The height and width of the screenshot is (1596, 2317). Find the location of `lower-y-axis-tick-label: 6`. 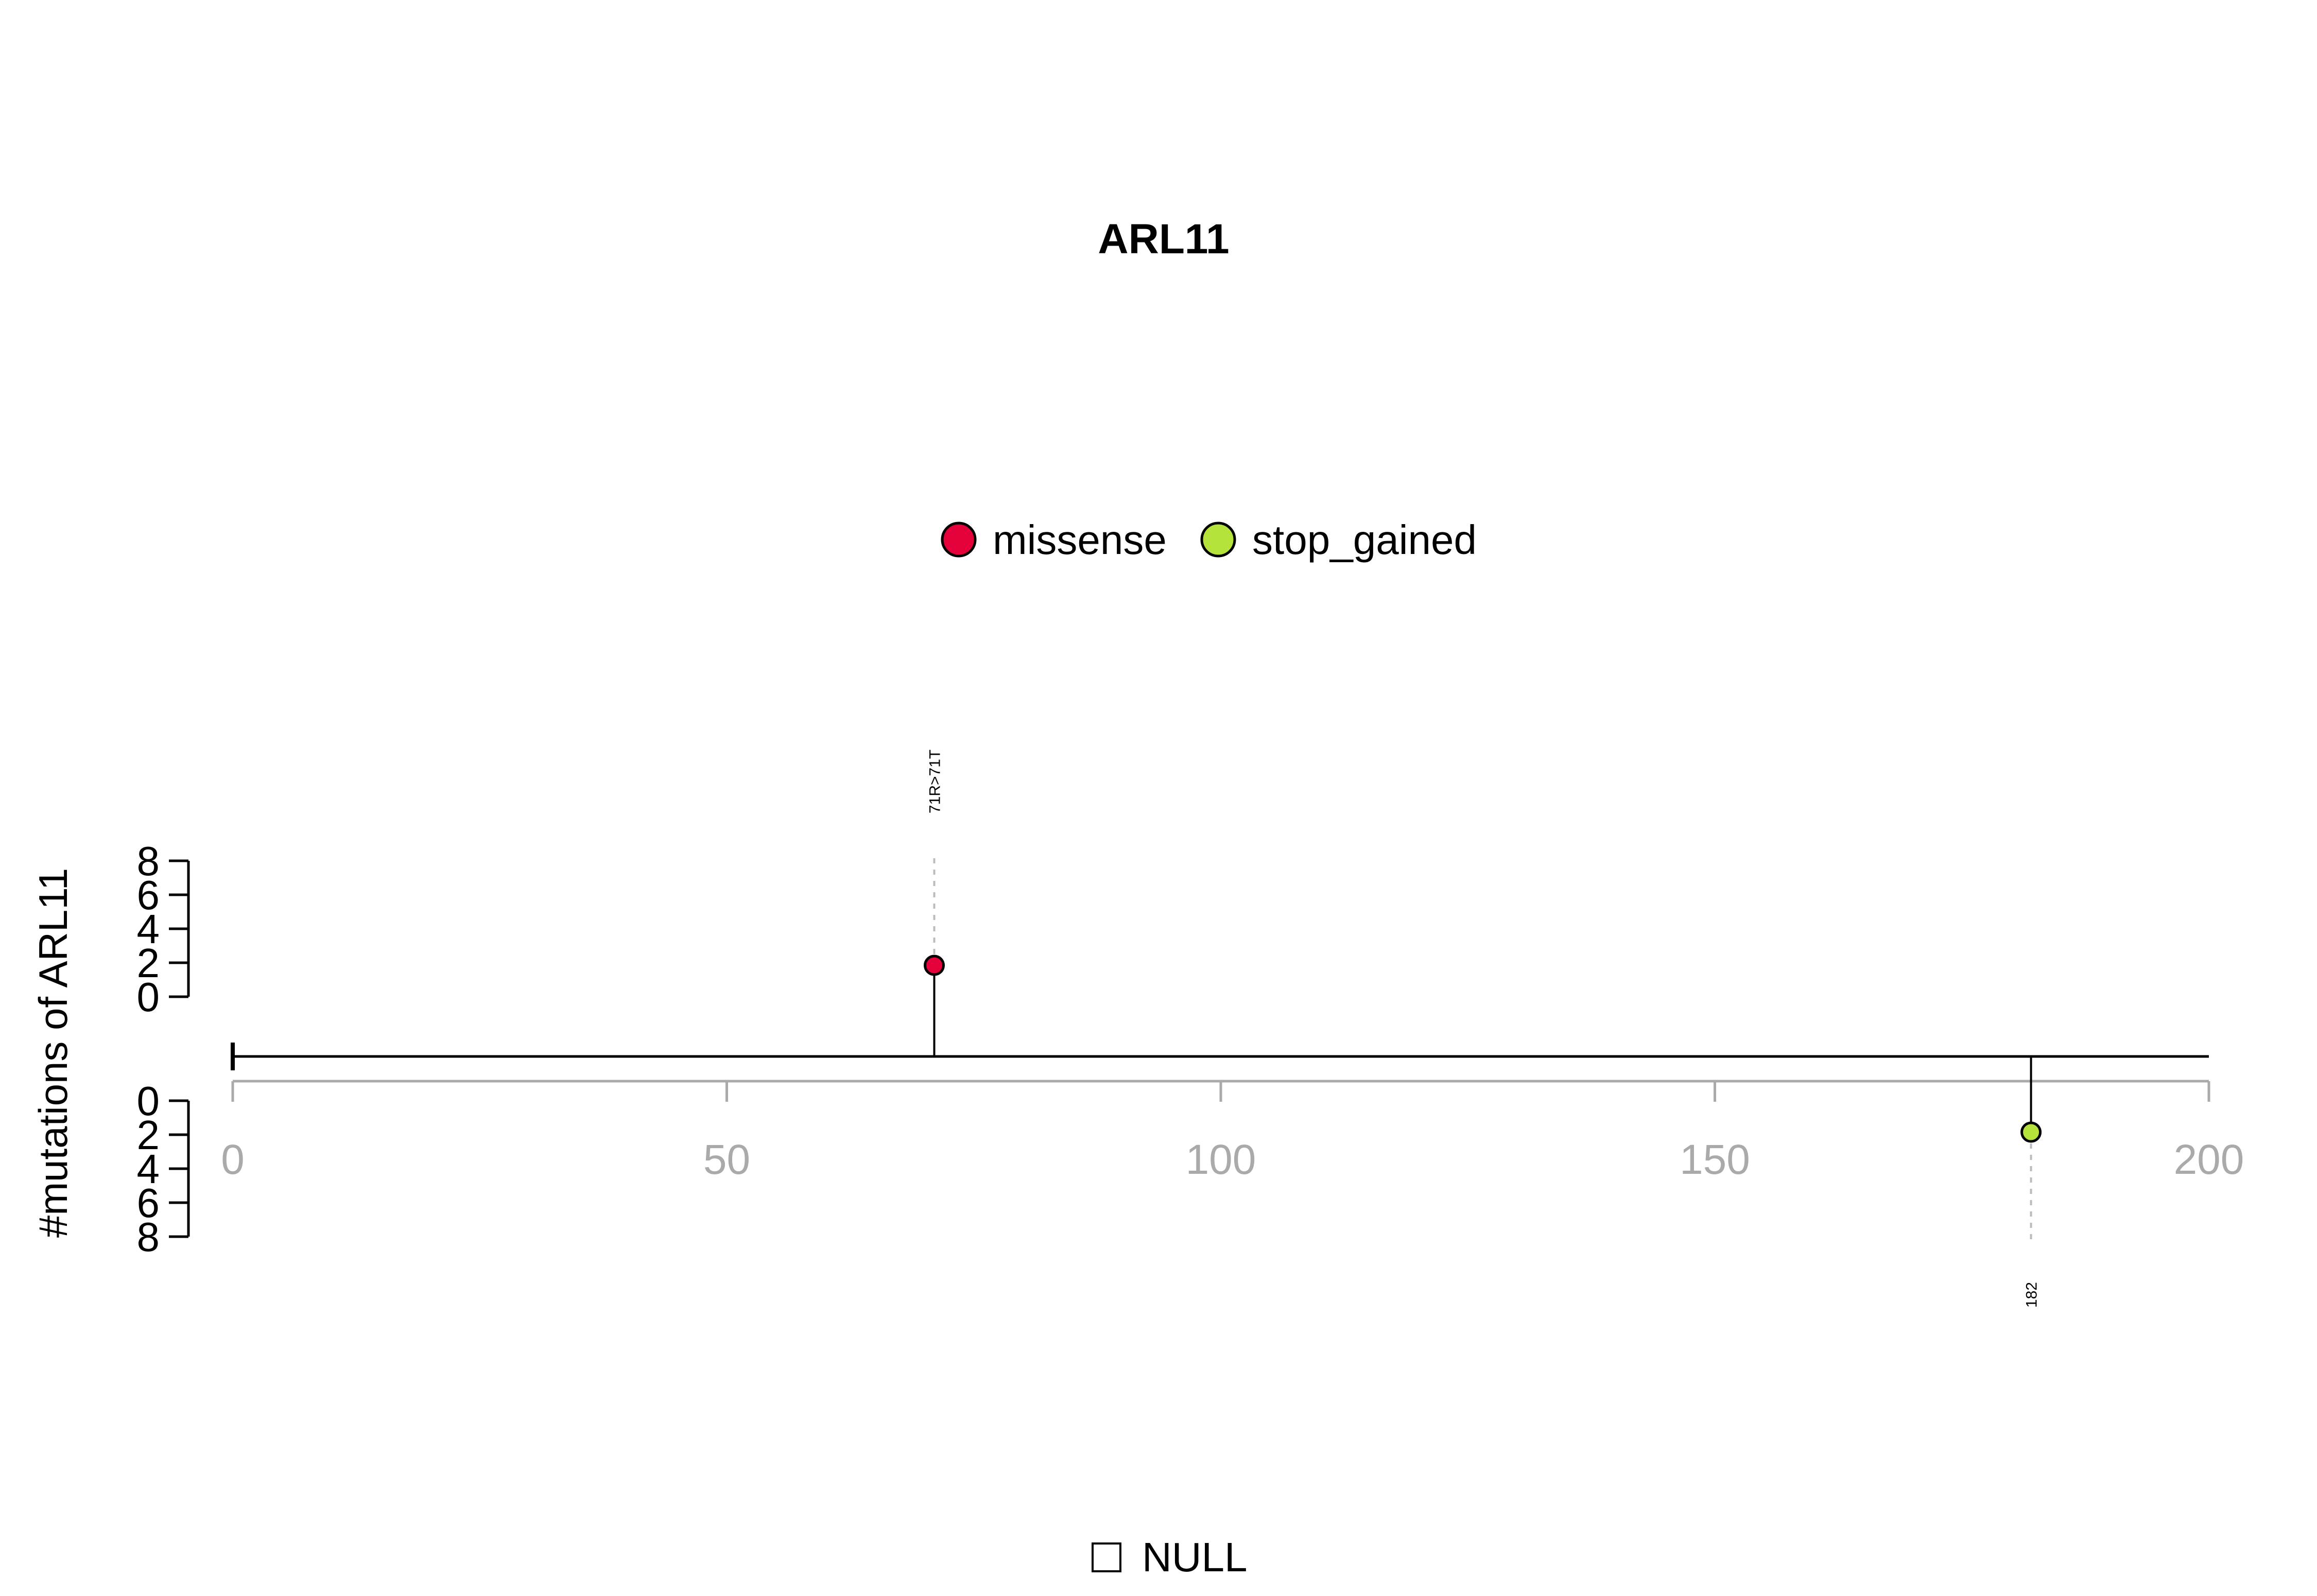

lower-y-axis-tick-label: 6 is located at coordinates (148, 1203).